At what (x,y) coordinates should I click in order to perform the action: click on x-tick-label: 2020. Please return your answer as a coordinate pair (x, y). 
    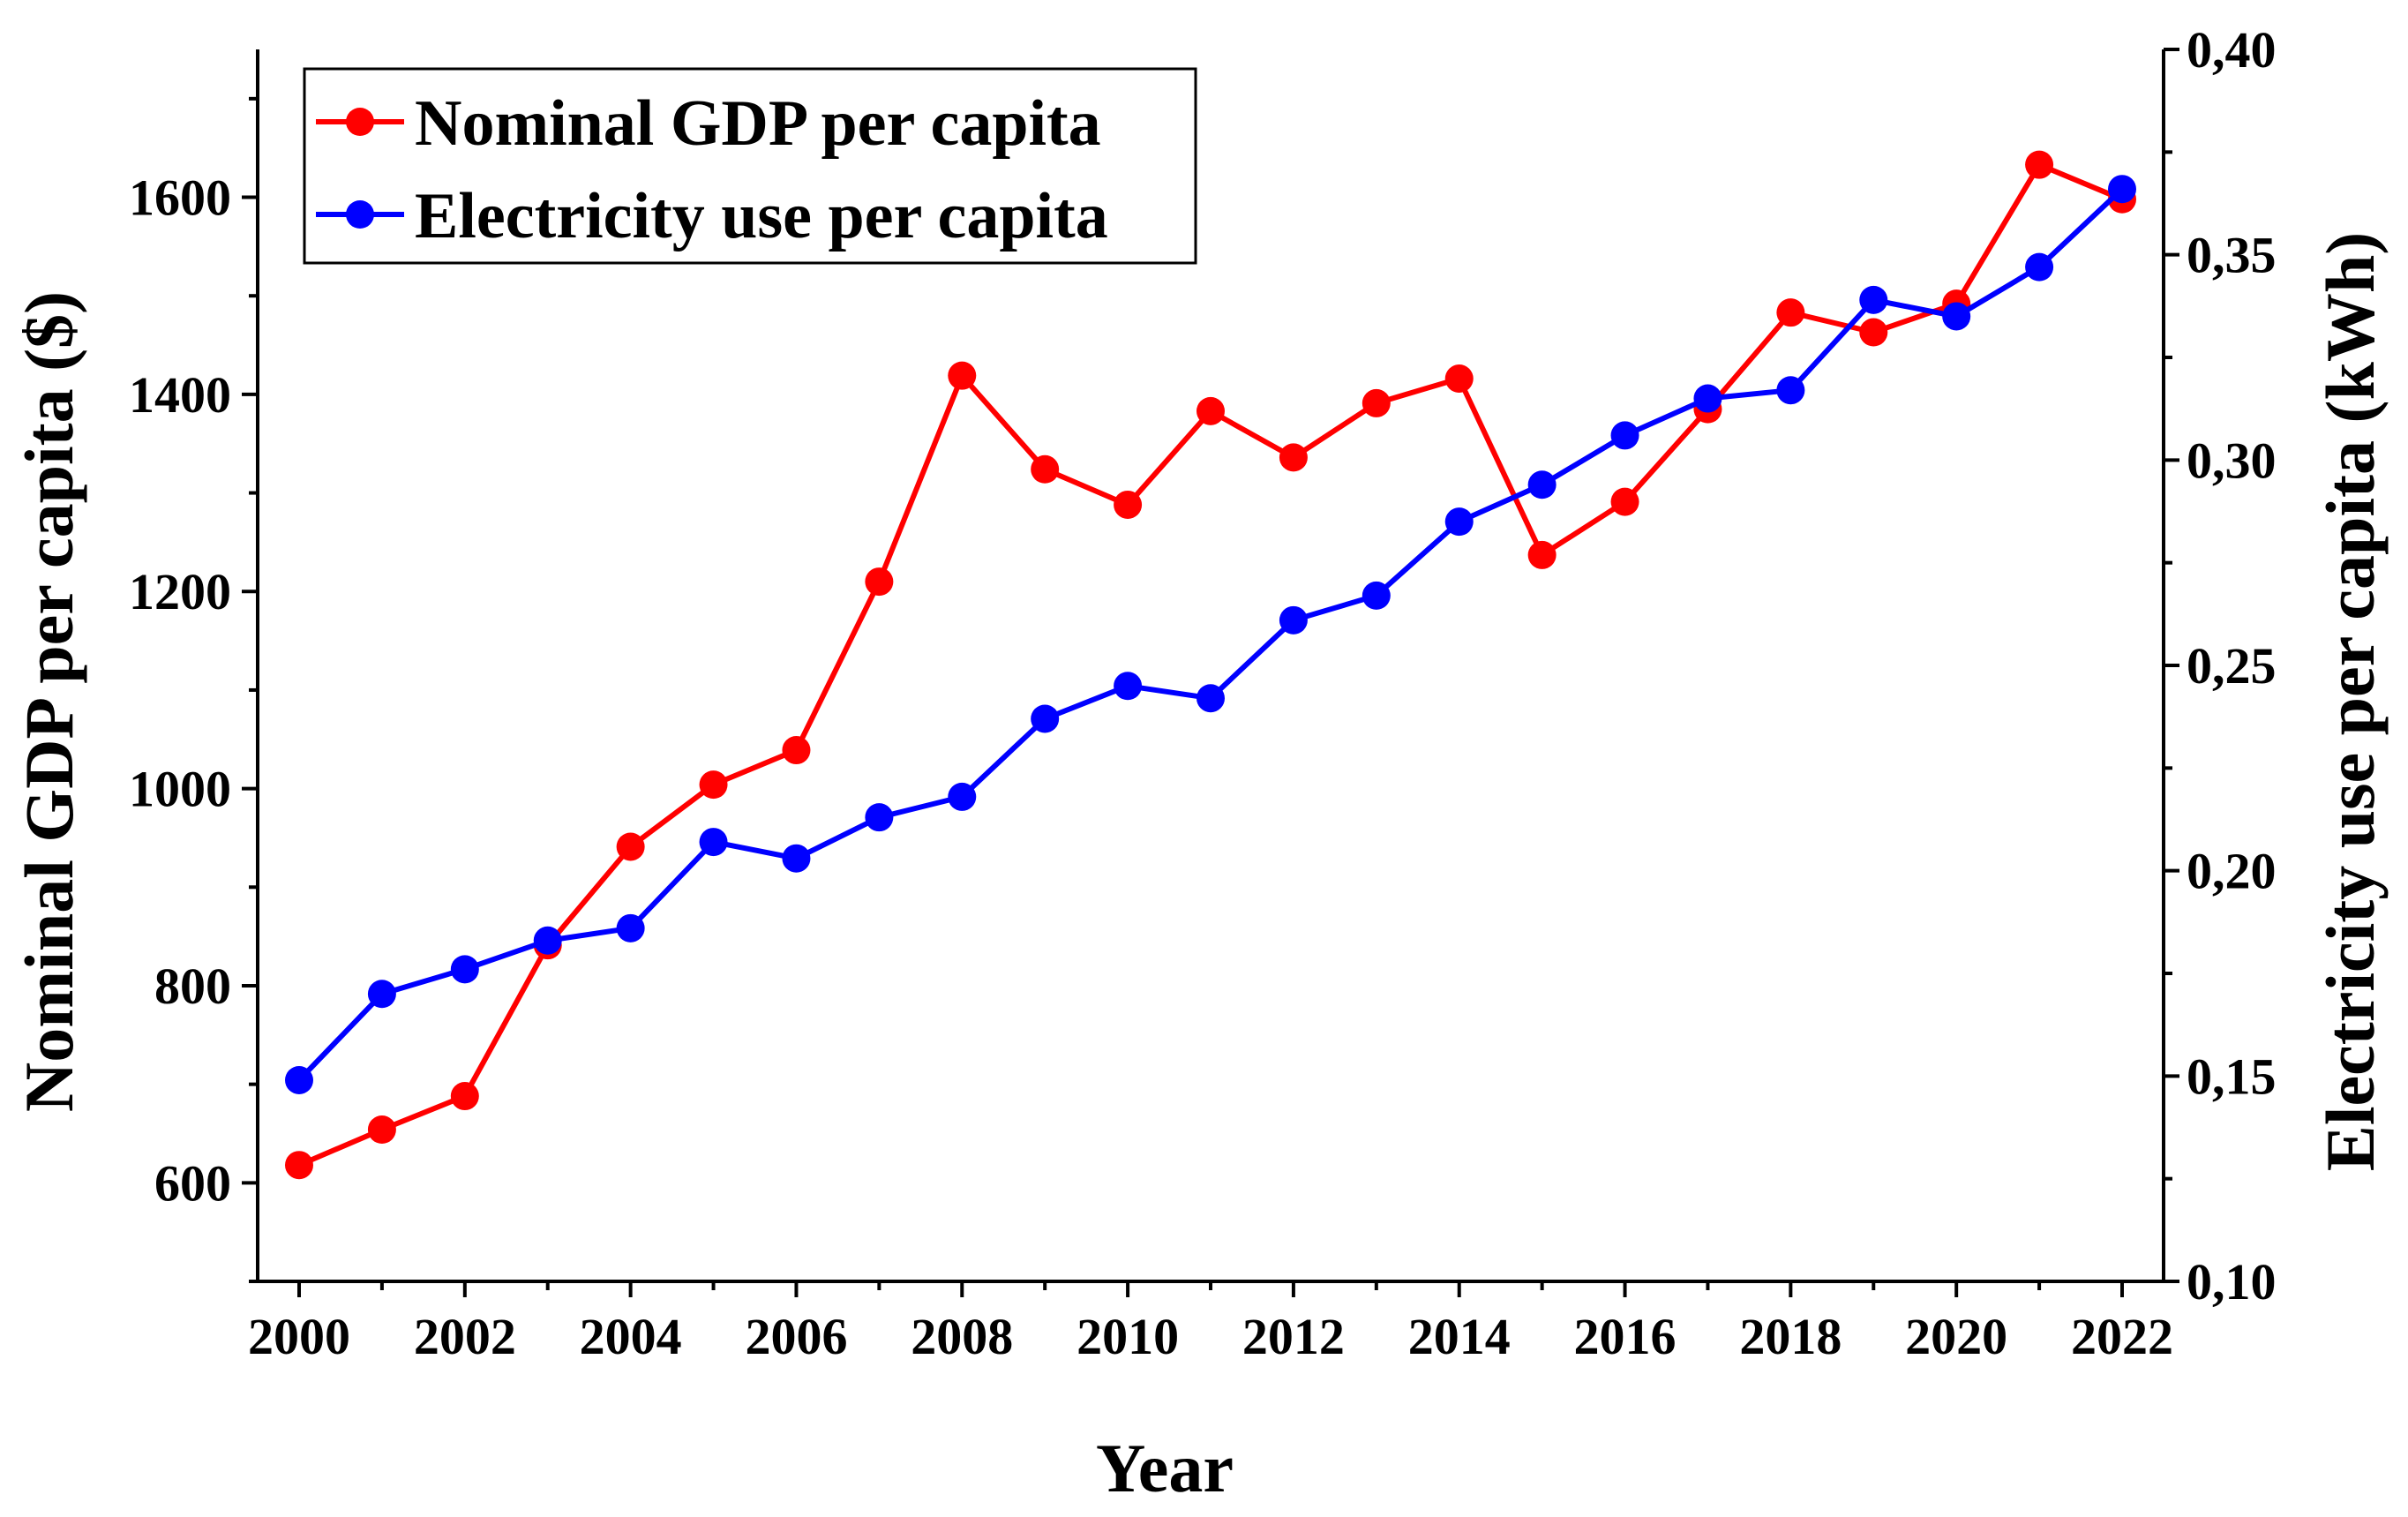
    Looking at the image, I should click on (1956, 1337).